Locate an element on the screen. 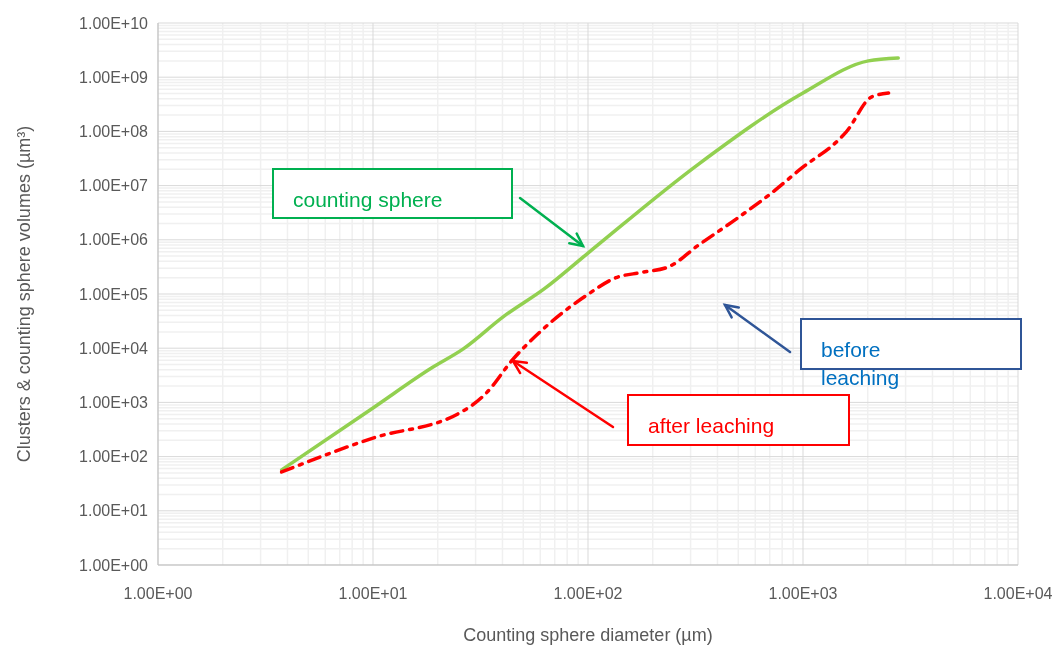 The width and height of the screenshot is (1064, 647). y-tick-label: 1.00E+02 is located at coordinates (114, 457).